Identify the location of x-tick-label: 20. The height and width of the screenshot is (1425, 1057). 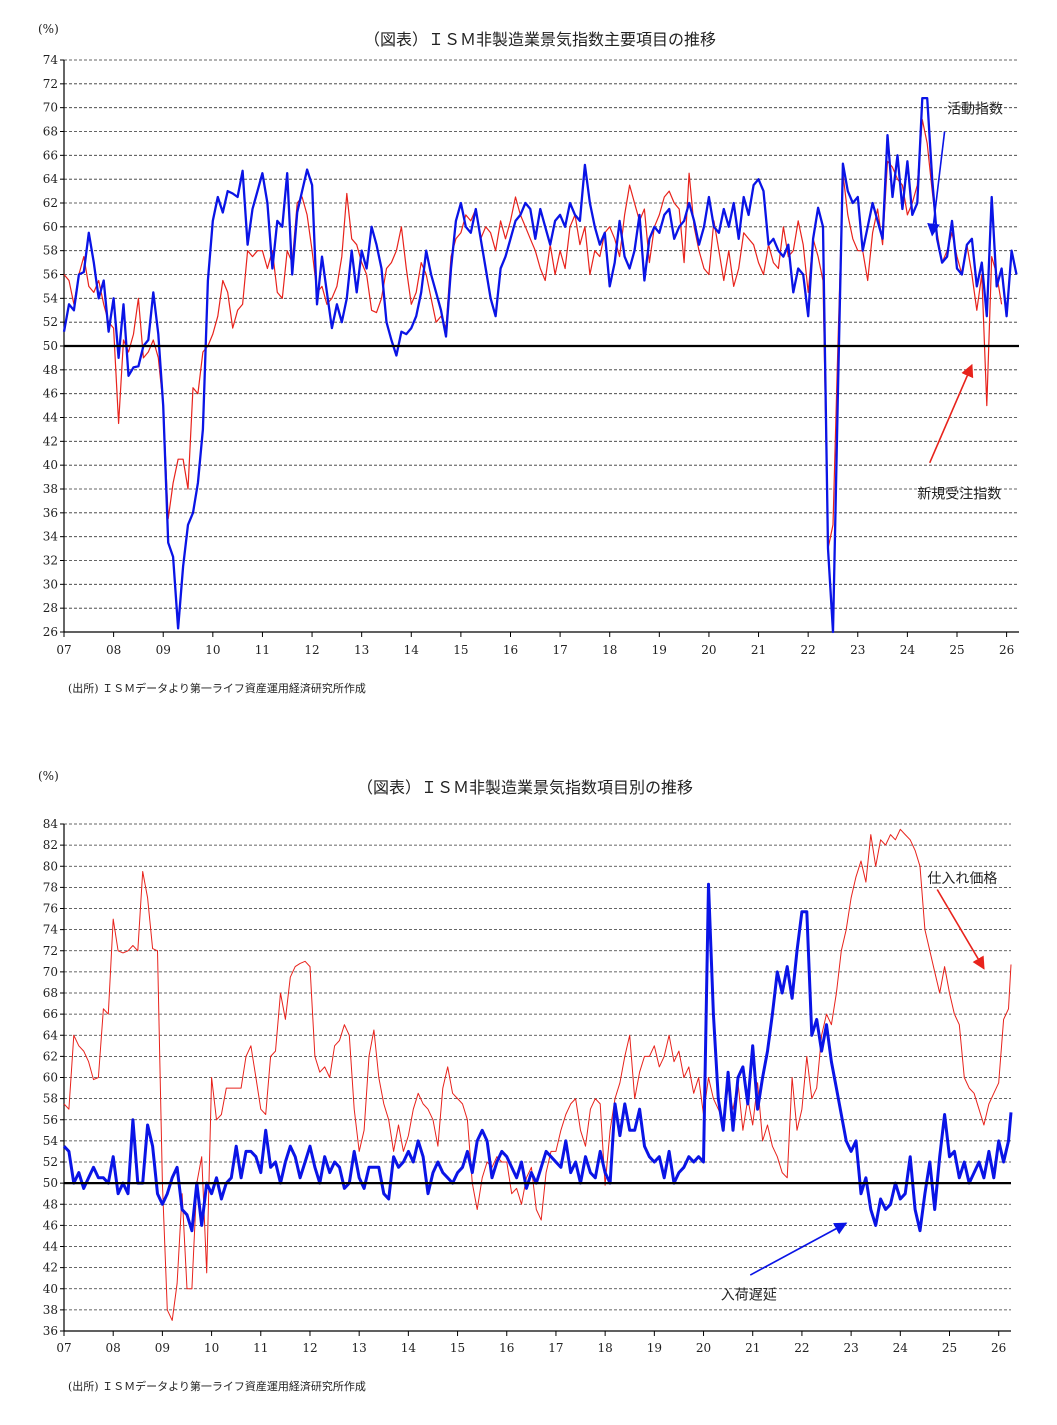
(708, 650).